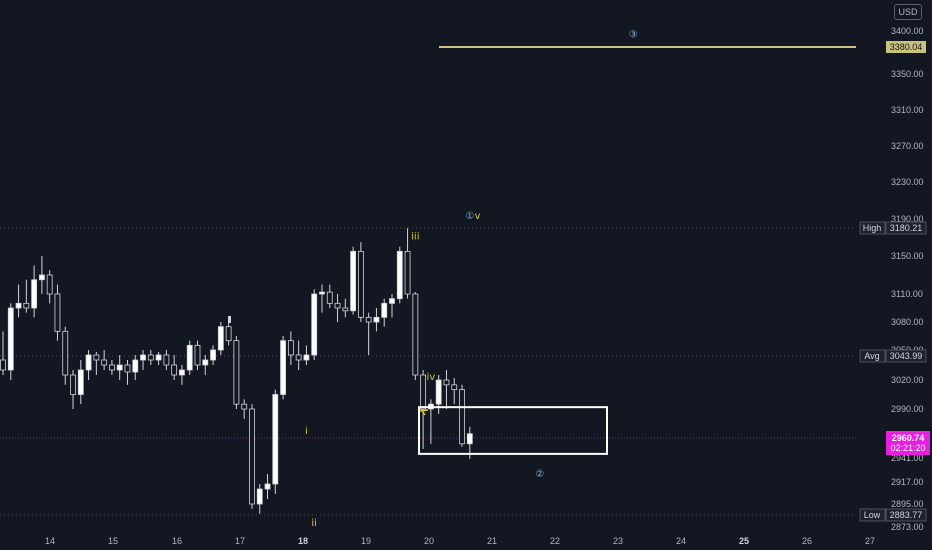  Describe the element at coordinates (177, 541) in the screenshot. I see `time-tick-label: 16` at that location.